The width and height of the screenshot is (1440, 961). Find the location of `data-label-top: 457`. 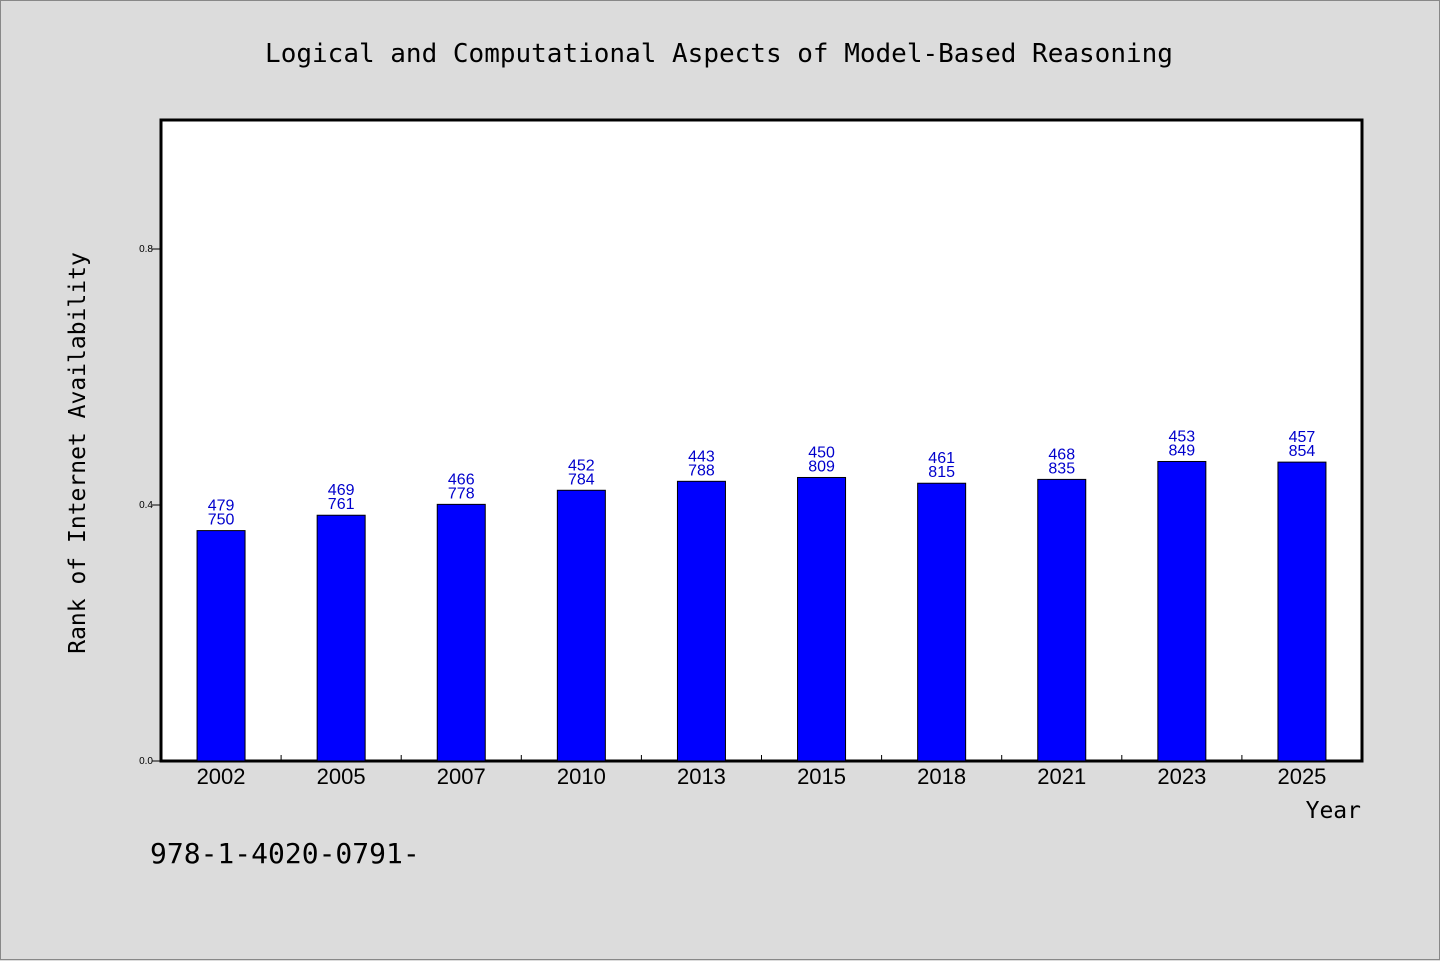

data-label-top: 457 is located at coordinates (1302, 437).